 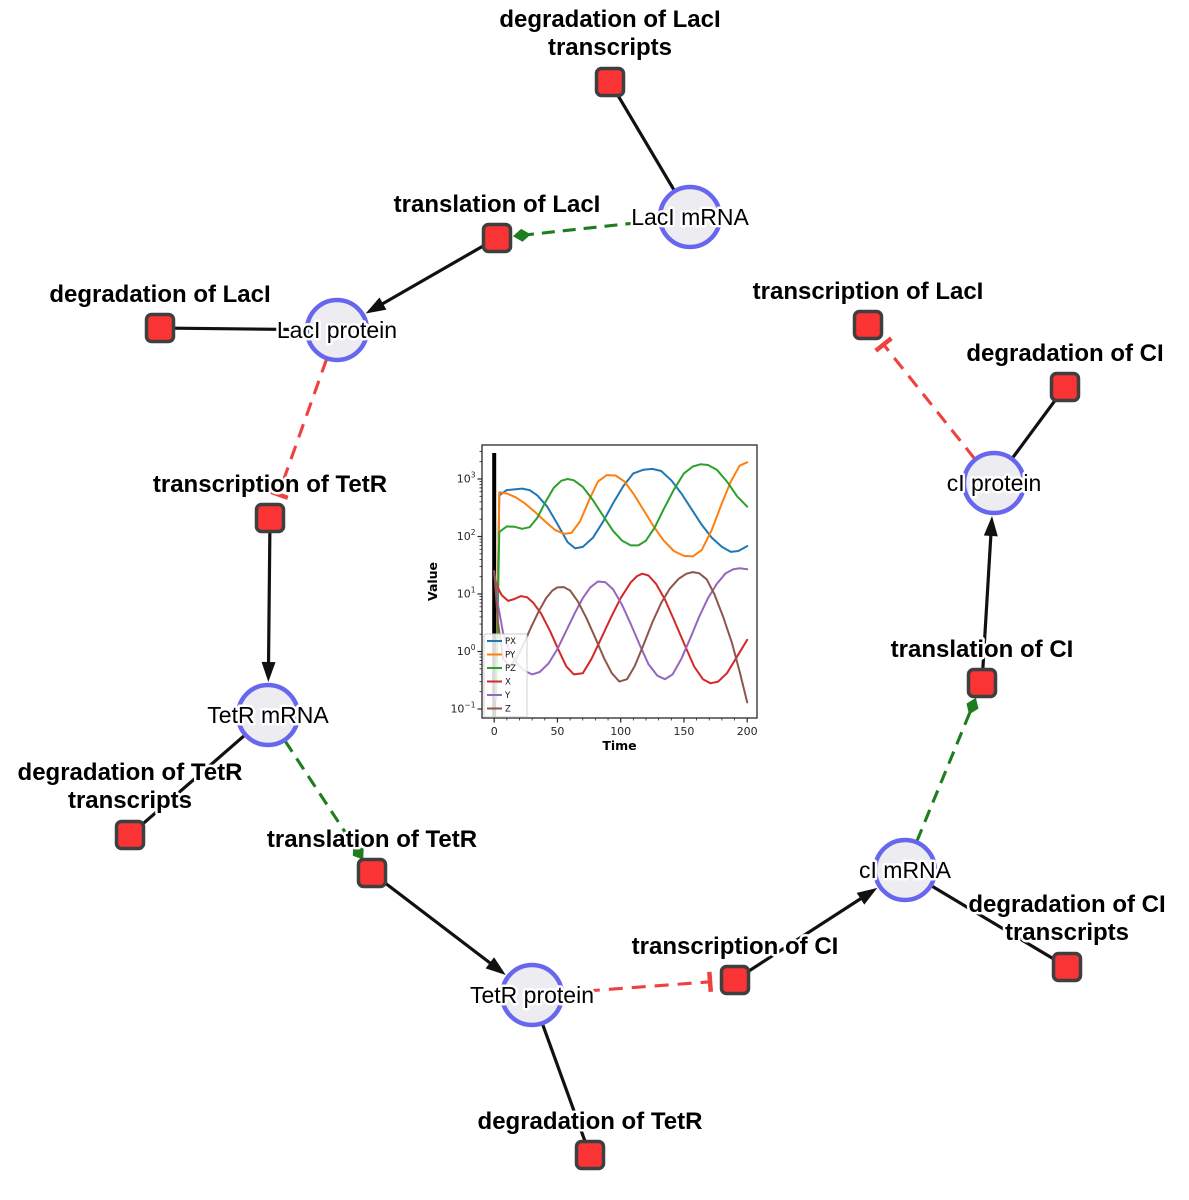 I want to click on edge-ci_protein-transcr_laci-tee, so click(x=883, y=344).